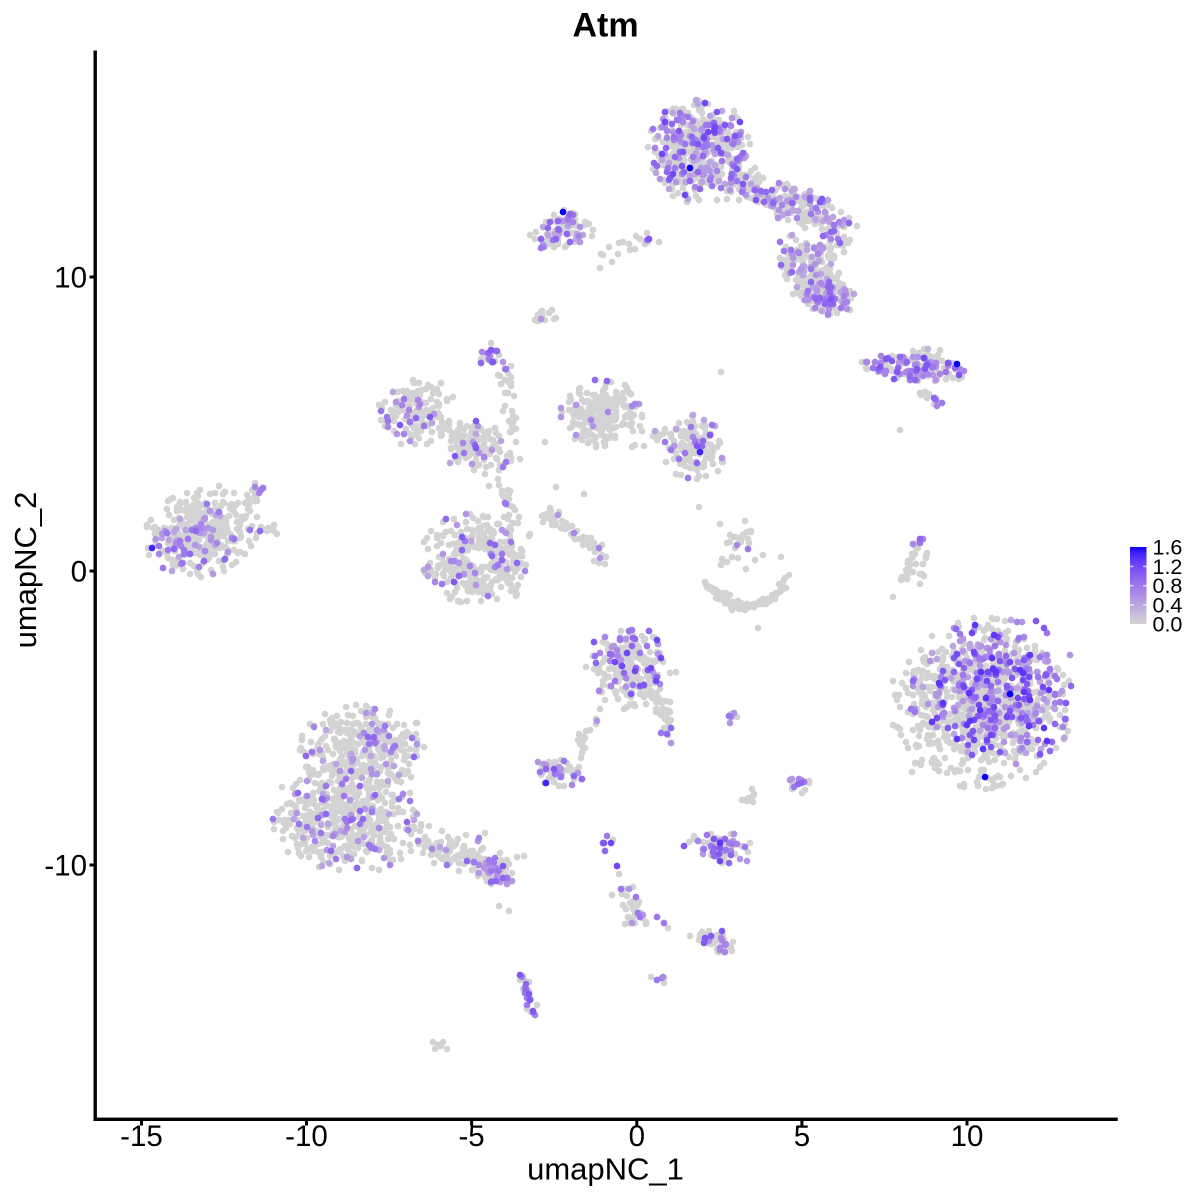  Describe the element at coordinates (1168, 567) in the screenshot. I see `svg-text: 1.2` at that location.